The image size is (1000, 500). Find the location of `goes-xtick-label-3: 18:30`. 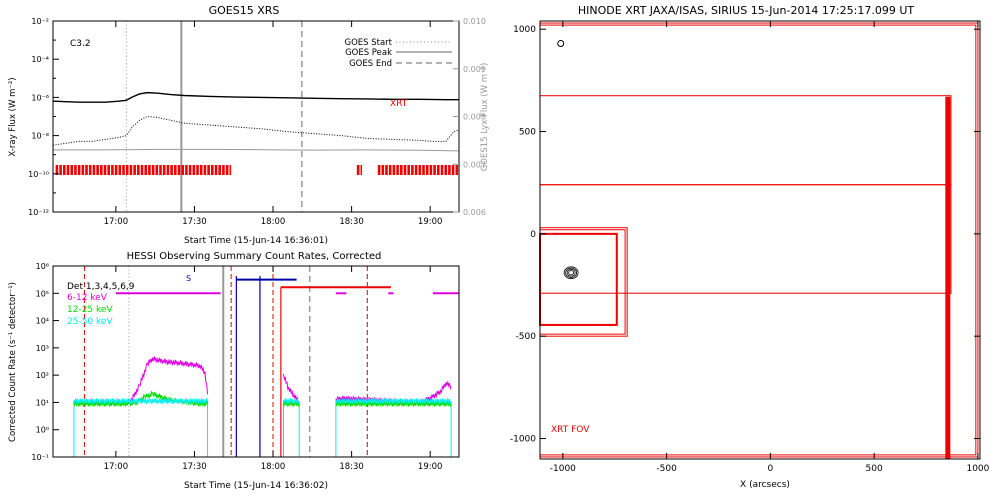

goes-xtick-label-3: 18:30 is located at coordinates (351, 222).